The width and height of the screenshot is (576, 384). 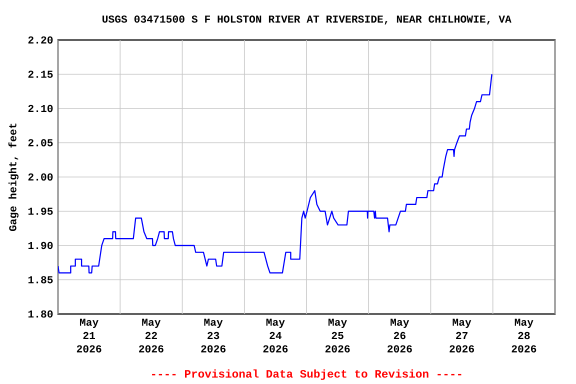 What do you see at coordinates (400, 335) in the screenshot?
I see `x-tick-label: May 26 2026` at bounding box center [400, 335].